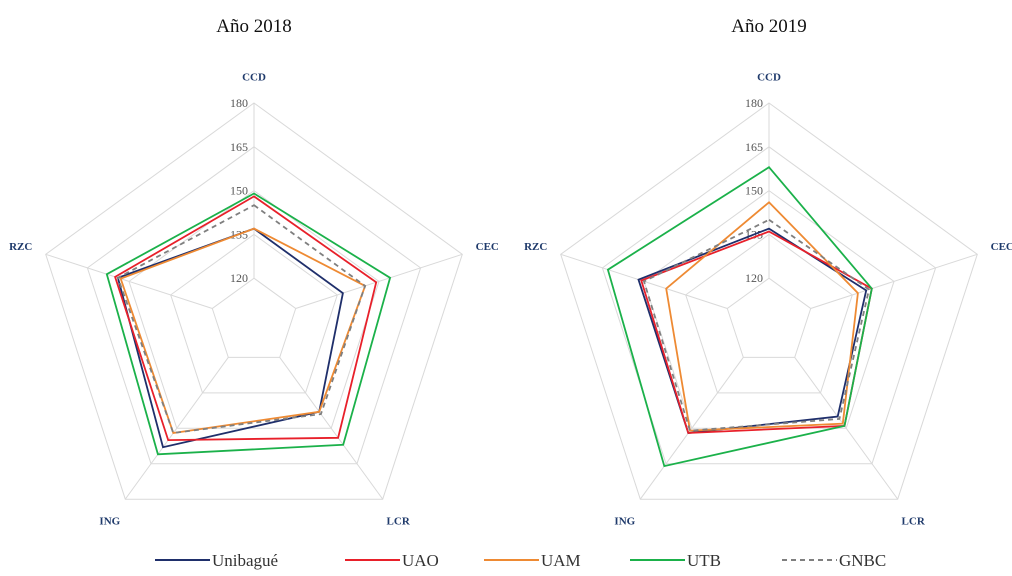 This screenshot has width=1012, height=576. What do you see at coordinates (245, 560) in the screenshot?
I see `legend-label: Unibagué` at bounding box center [245, 560].